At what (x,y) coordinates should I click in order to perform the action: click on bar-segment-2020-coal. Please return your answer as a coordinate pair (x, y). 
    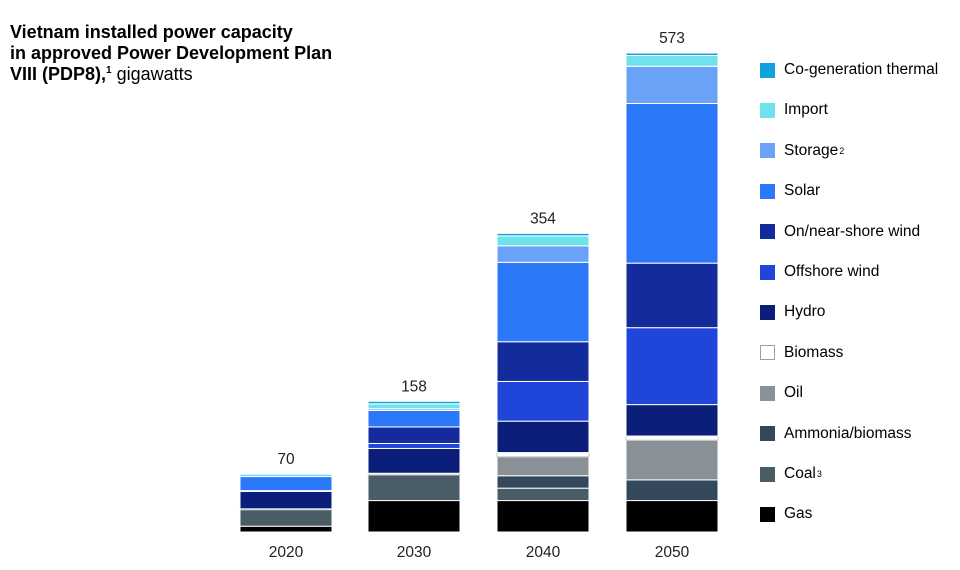
    Looking at the image, I should click on (286, 518).